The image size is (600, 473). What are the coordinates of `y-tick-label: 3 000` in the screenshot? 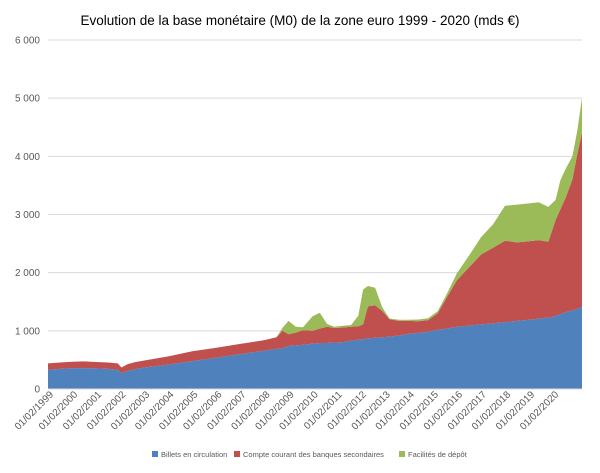 It's located at (27, 215).